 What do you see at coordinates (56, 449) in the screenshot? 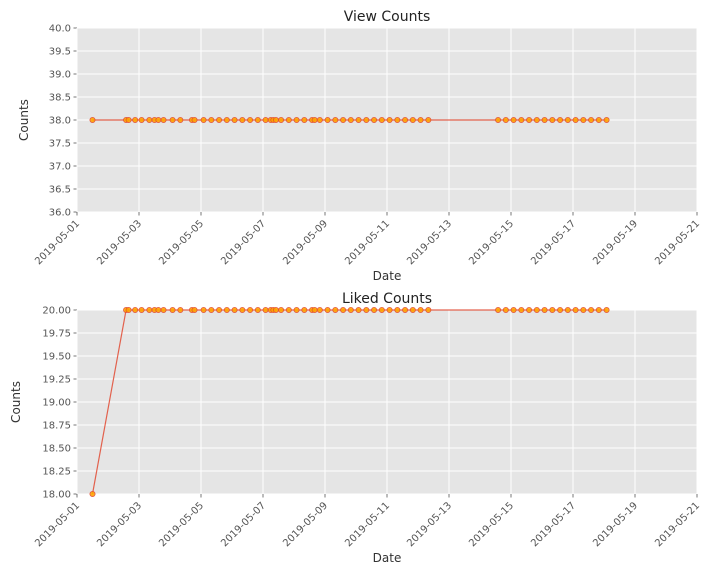
I see `y-tick-label: 18.50` at bounding box center [56, 449].